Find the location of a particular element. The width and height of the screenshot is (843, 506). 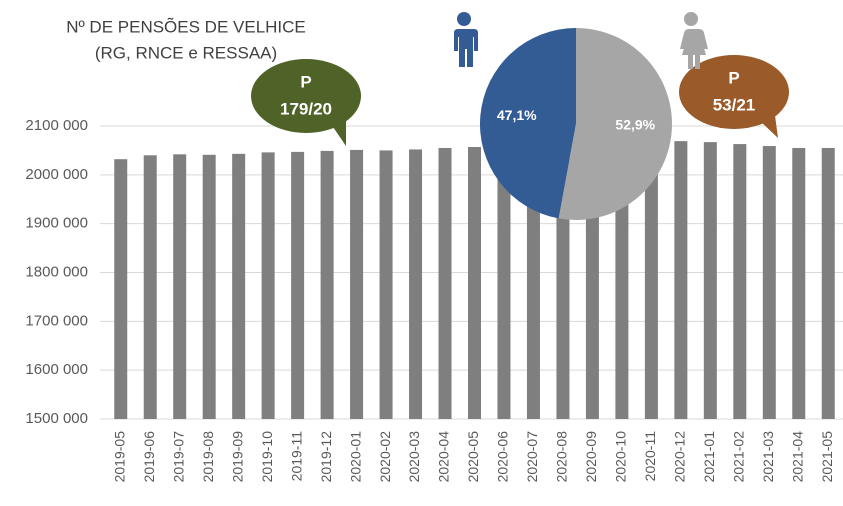

x-tick-label: 2019-07 is located at coordinates (178, 457).